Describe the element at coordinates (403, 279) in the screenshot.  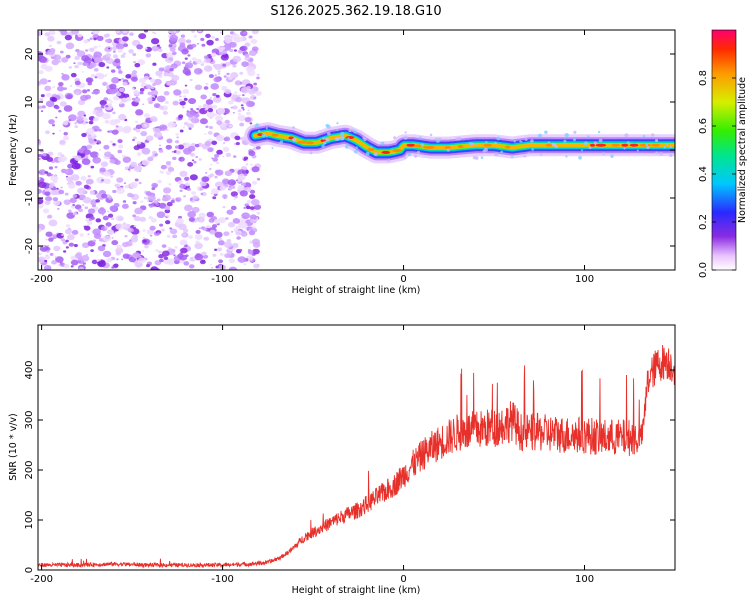
I see `x-tick-label: 0` at that location.